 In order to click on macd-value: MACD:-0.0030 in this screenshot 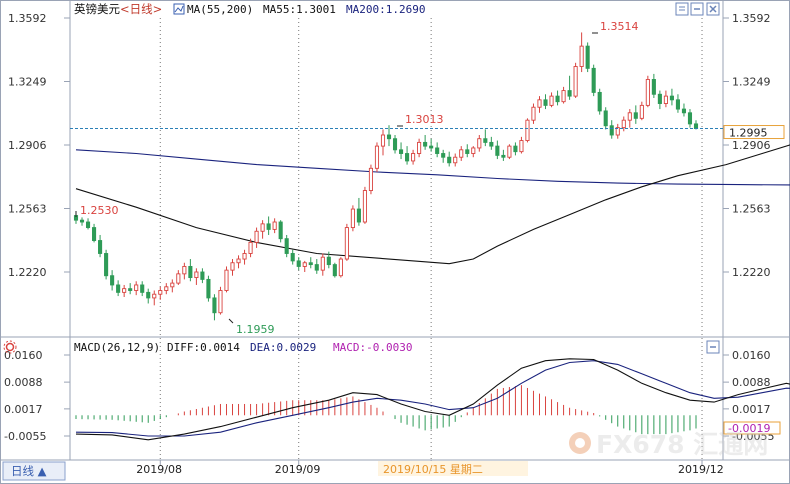, I will do `click(372, 347)`.